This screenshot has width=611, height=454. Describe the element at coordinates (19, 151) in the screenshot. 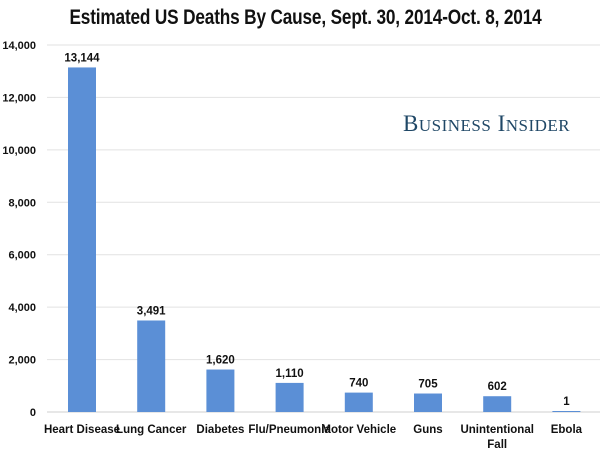

I see `y-tick-label: 10,000` at that location.